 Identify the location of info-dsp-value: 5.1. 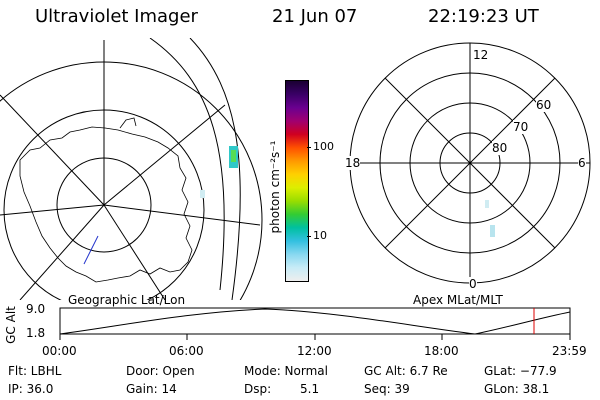
(310, 389).